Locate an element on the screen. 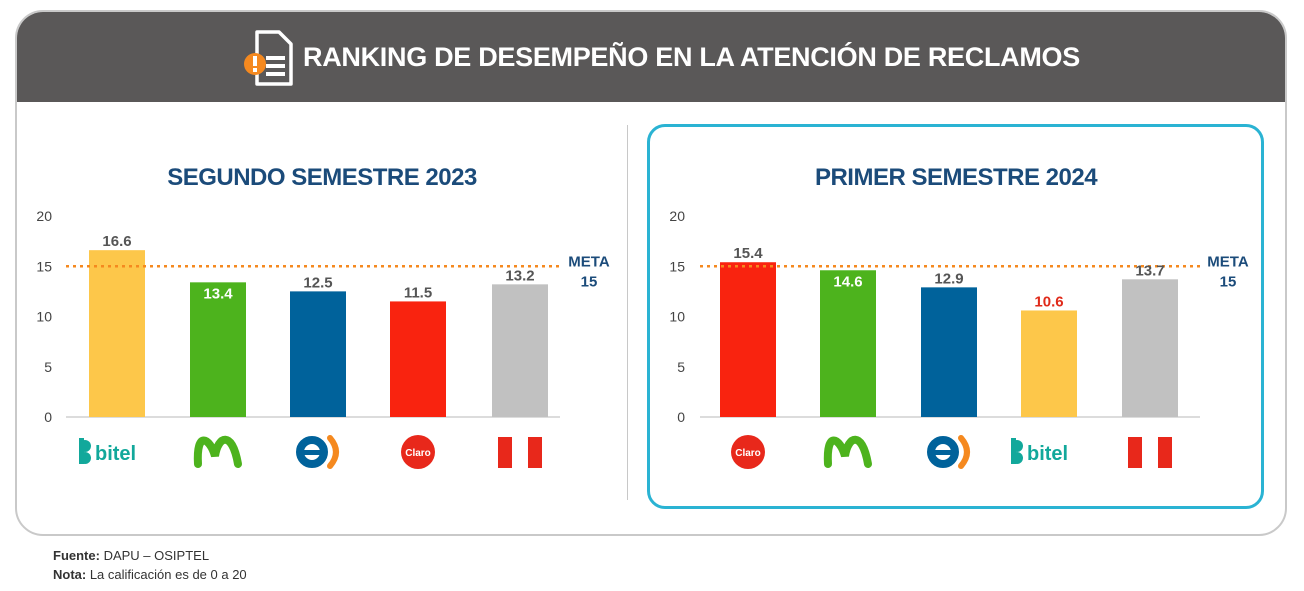 The image size is (1304, 591). chart2-bar-peru is located at coordinates (1150, 348).